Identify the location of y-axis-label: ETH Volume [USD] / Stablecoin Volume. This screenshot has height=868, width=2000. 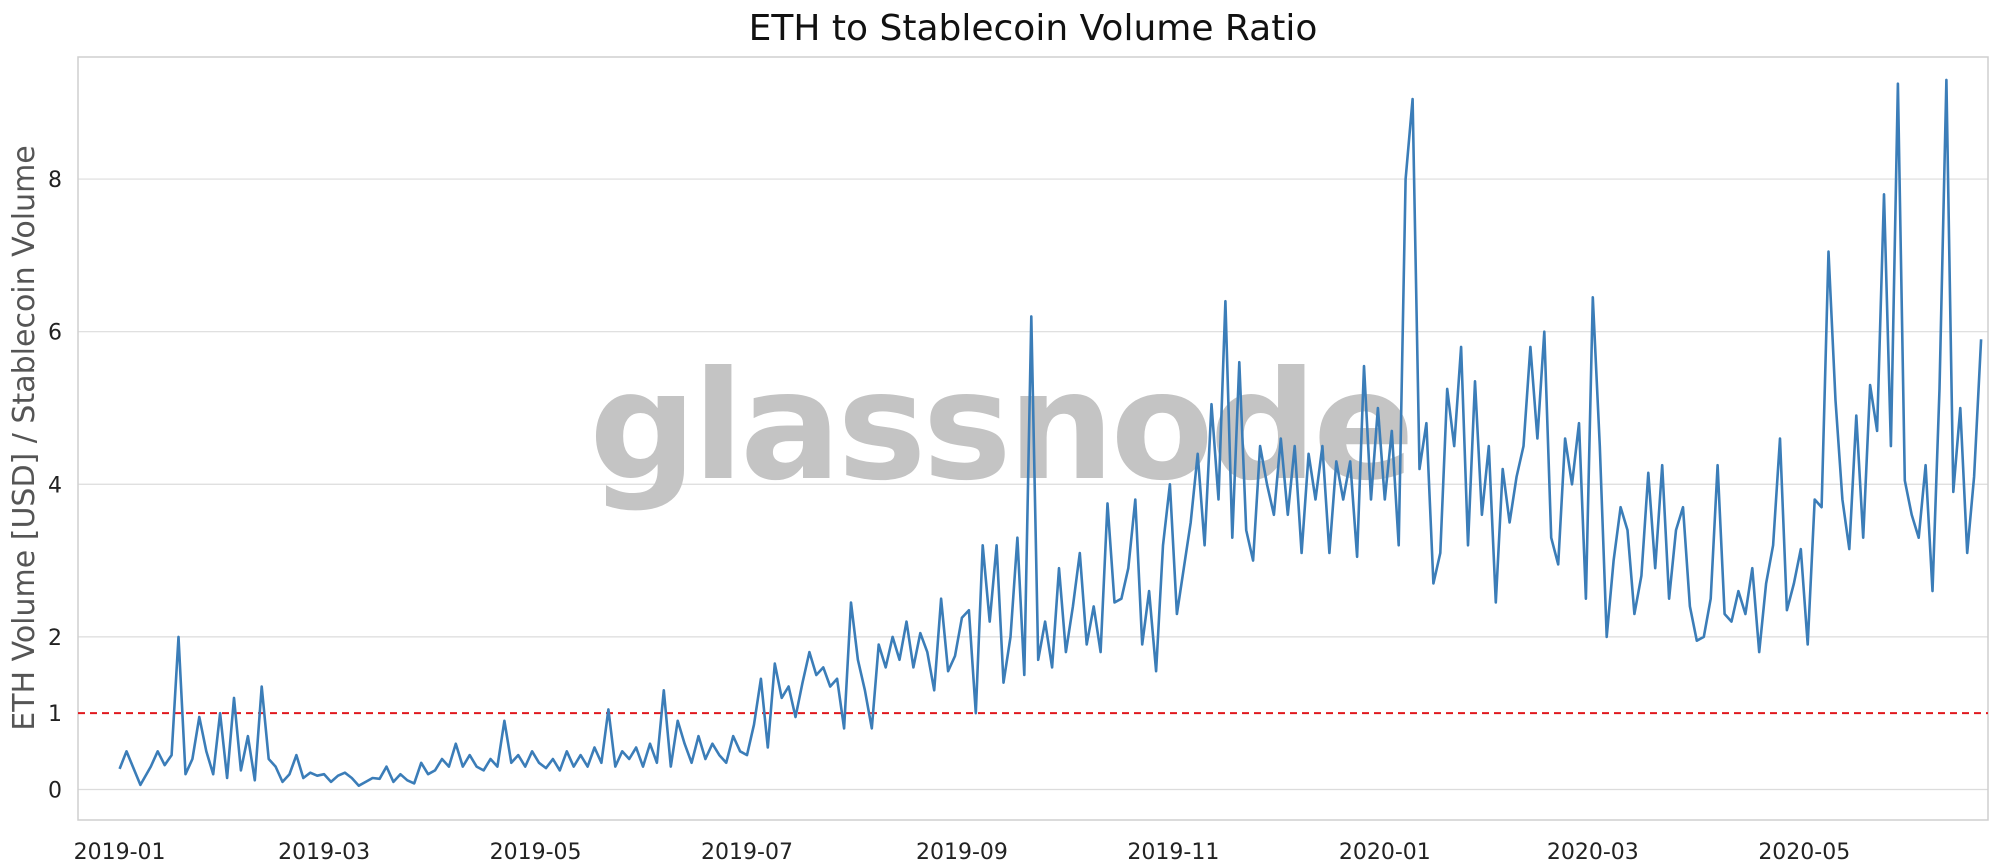
(24, 438).